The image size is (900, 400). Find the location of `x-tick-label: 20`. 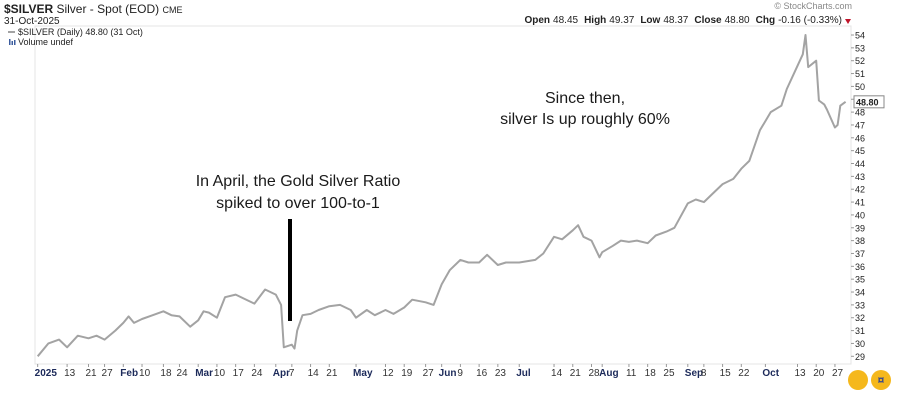

x-tick-label: 20 is located at coordinates (819, 373).